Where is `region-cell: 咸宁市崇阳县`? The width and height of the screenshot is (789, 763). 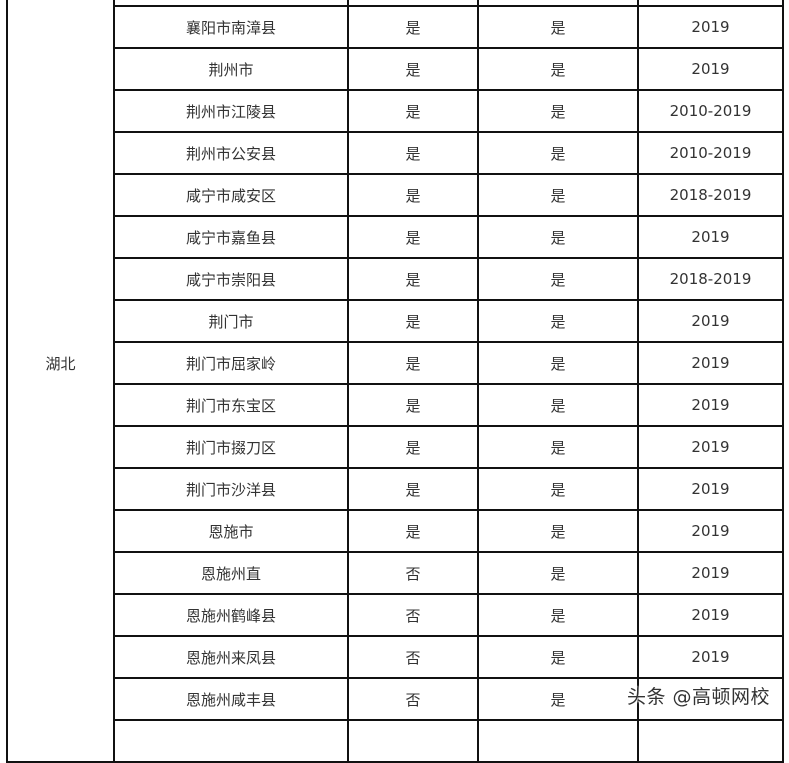
region-cell: 咸宁市崇阳县 is located at coordinates (231, 279).